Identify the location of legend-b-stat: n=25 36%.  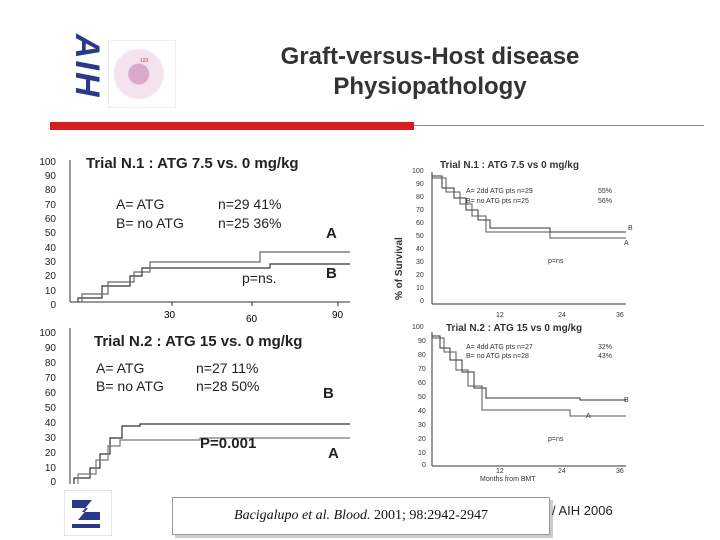
(250, 223).